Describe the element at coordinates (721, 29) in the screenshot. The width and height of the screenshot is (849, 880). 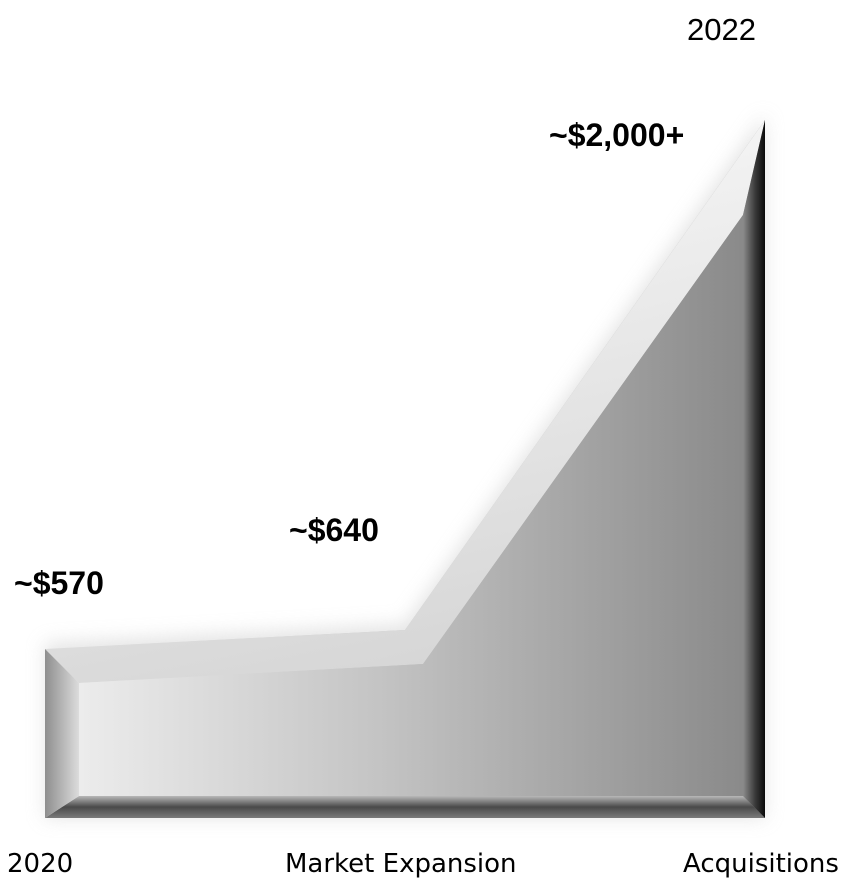
I see `top-year-label: 2022` at that location.